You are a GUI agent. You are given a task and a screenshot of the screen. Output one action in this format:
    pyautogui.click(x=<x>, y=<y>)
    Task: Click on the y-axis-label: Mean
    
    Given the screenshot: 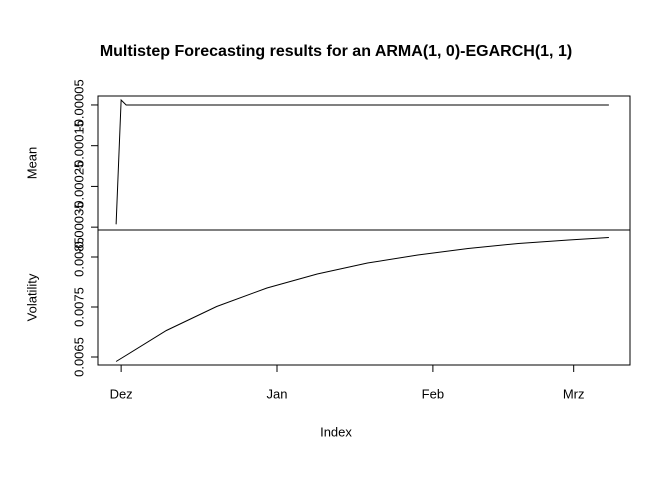 What is the action you would take?
    pyautogui.click(x=31, y=163)
    